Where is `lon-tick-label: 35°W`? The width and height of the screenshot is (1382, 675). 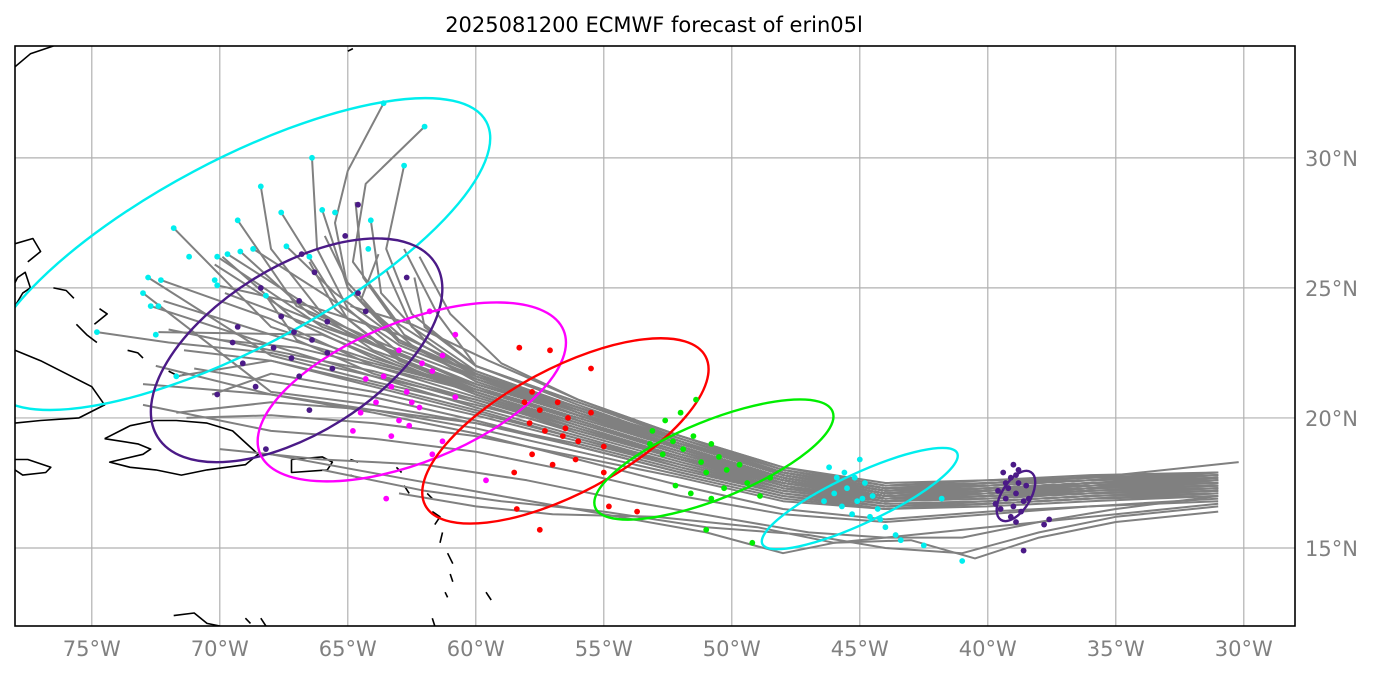 lon-tick-label: 35°W is located at coordinates (1116, 649).